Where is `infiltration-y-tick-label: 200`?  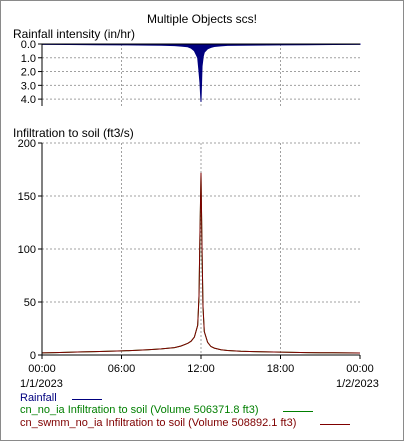 infiltration-y-tick-label: 200 is located at coordinates (27, 144).